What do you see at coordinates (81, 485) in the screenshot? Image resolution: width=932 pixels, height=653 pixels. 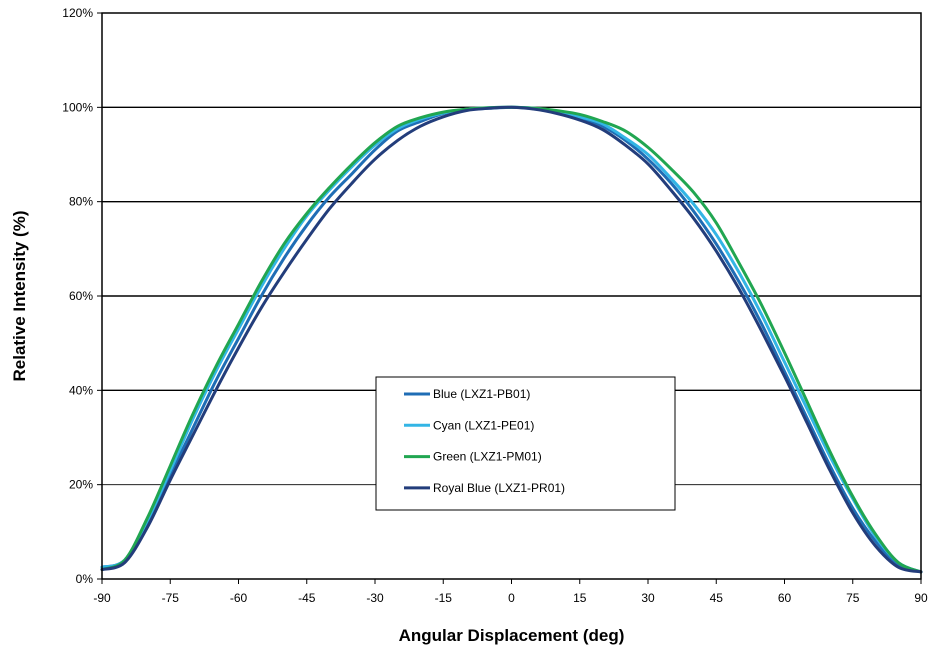 I see `y-tick-label: 20%` at bounding box center [81, 485].